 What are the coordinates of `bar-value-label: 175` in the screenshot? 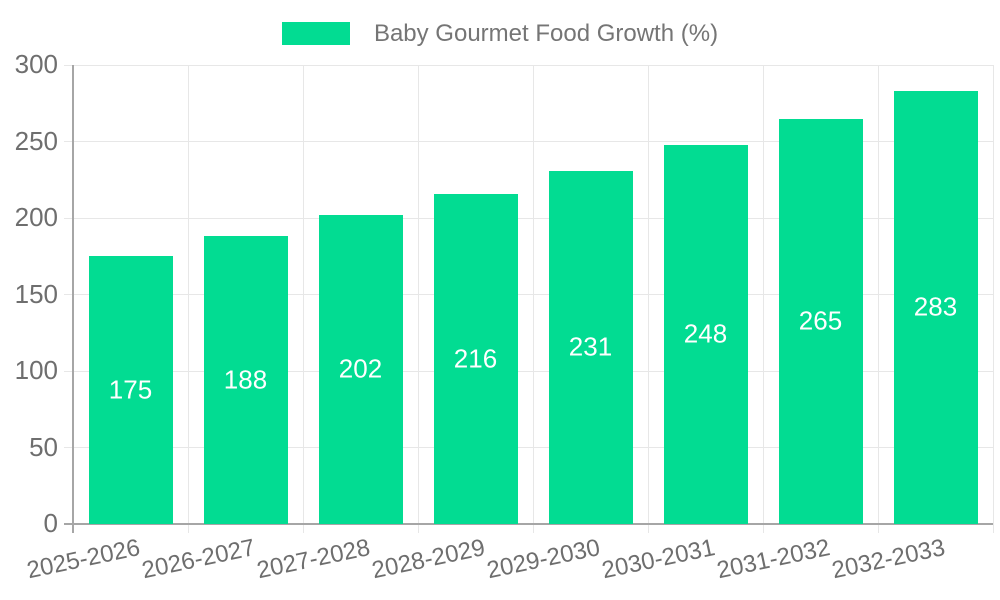 It's located at (130, 389).